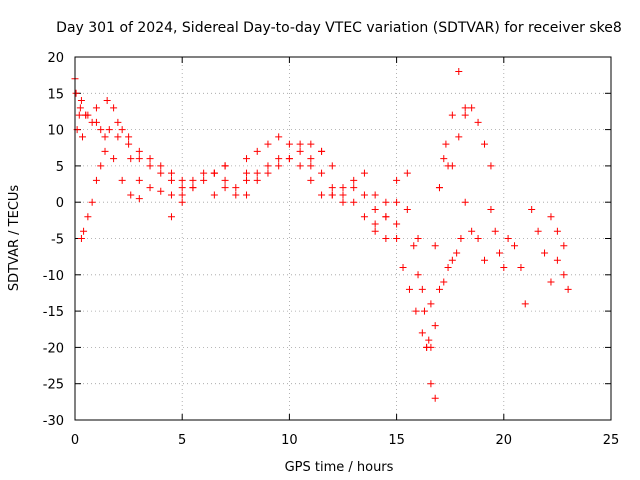  Describe the element at coordinates (57, 240) in the screenshot. I see `y-tick-label: -5` at that location.